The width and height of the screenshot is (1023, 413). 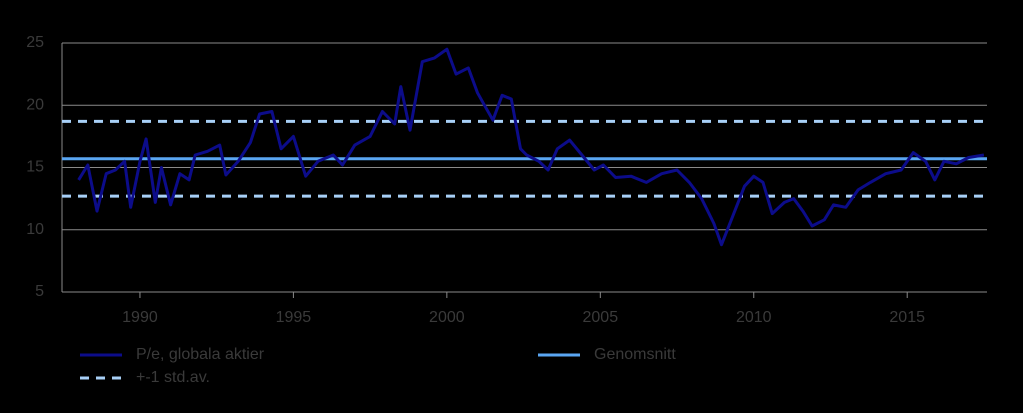 What do you see at coordinates (635, 354) in the screenshot?
I see `legend-label: Genomsnitt` at bounding box center [635, 354].